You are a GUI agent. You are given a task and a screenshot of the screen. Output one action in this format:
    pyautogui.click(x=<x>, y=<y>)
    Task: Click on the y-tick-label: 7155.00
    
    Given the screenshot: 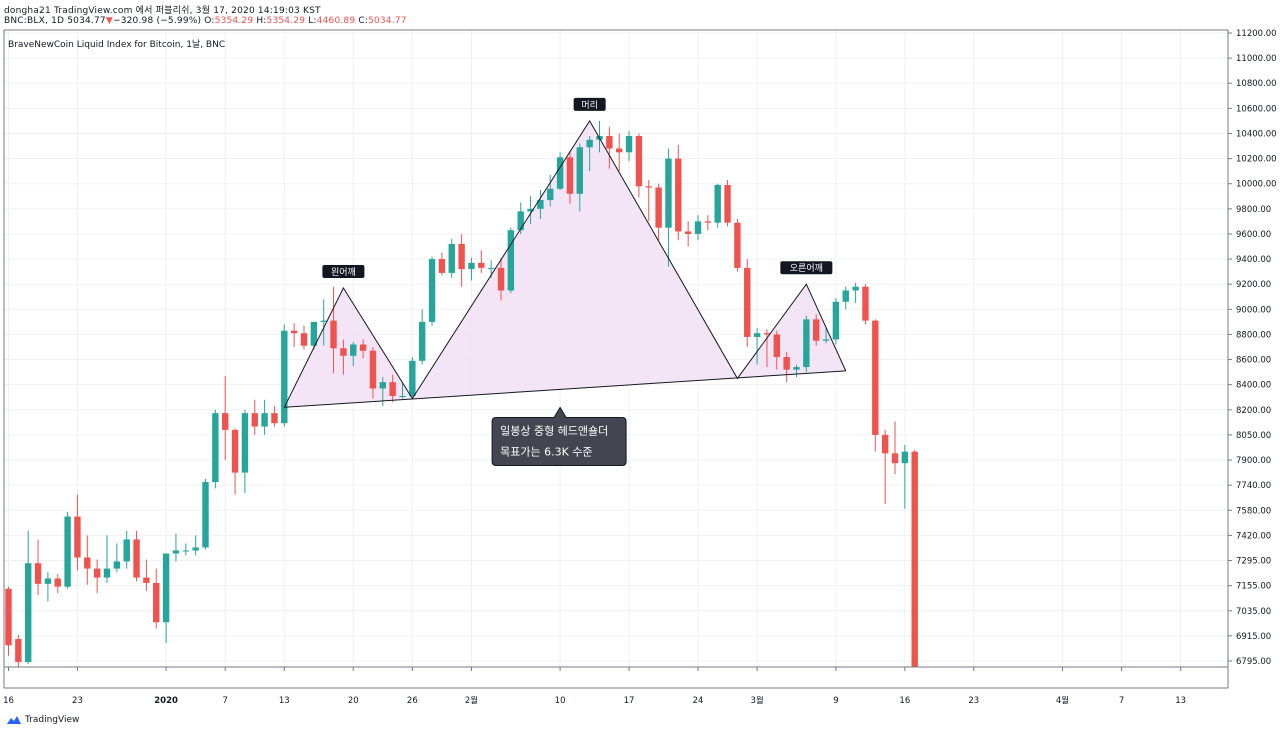 What is the action you would take?
    pyautogui.click(x=1253, y=587)
    